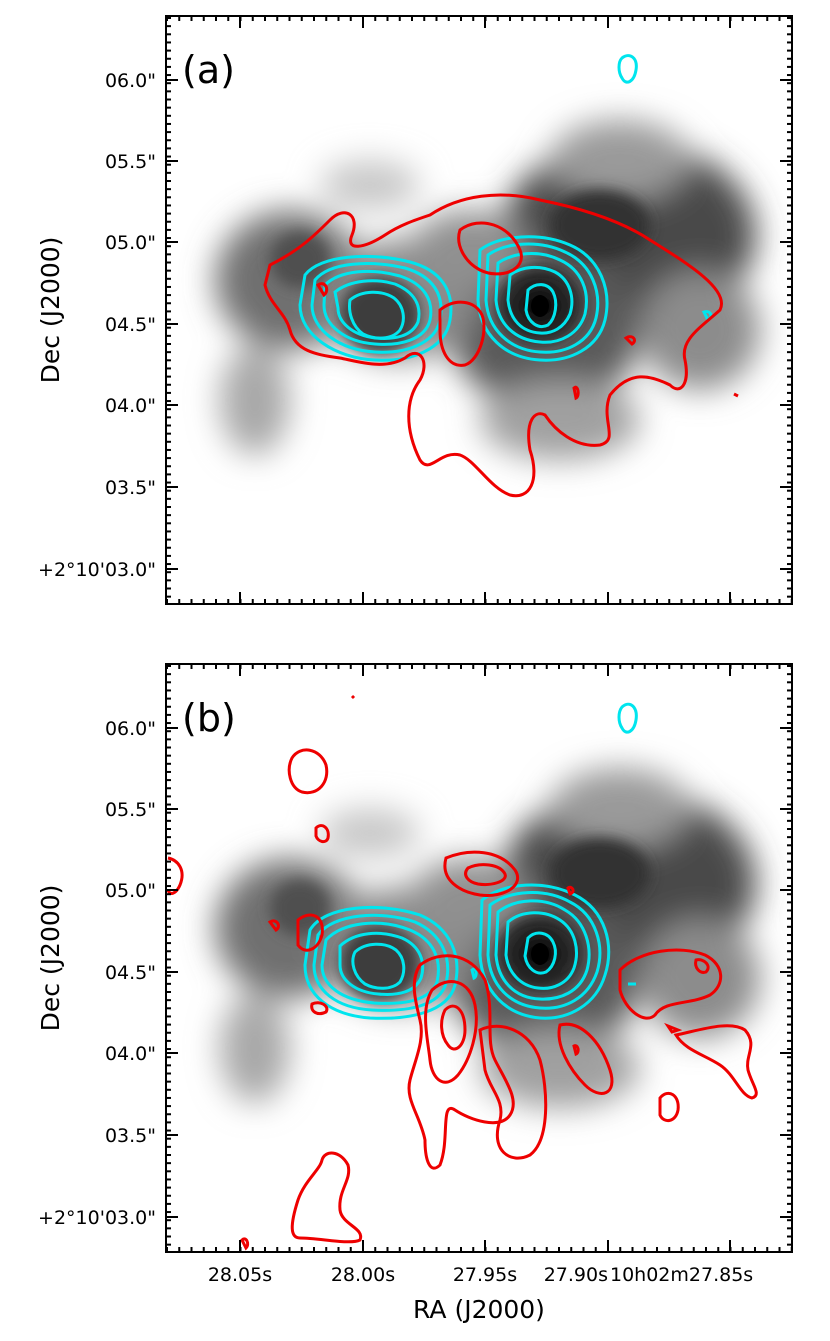  I want to click on x-tick-label: 28.05s, so click(240, 1275).